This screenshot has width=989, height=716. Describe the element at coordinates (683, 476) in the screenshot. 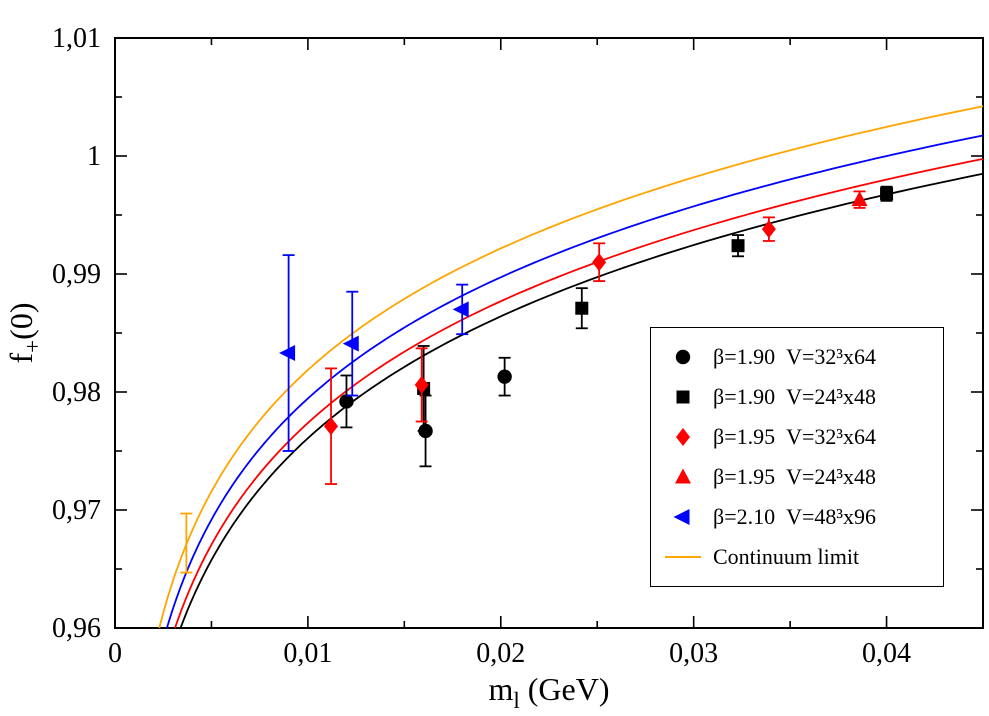

I see `triangle-up-marker-icon` at that location.